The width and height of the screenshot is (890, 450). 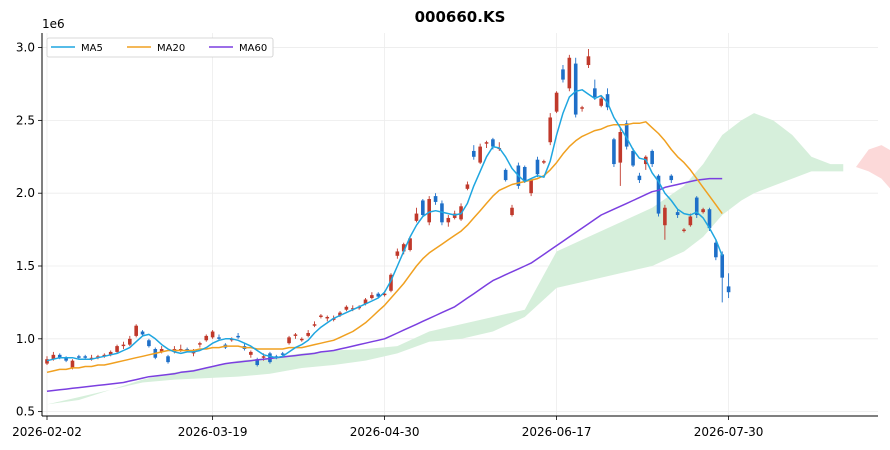 What do you see at coordinates (25, 120) in the screenshot?
I see `y-tick-label: 2.5` at bounding box center [25, 120].